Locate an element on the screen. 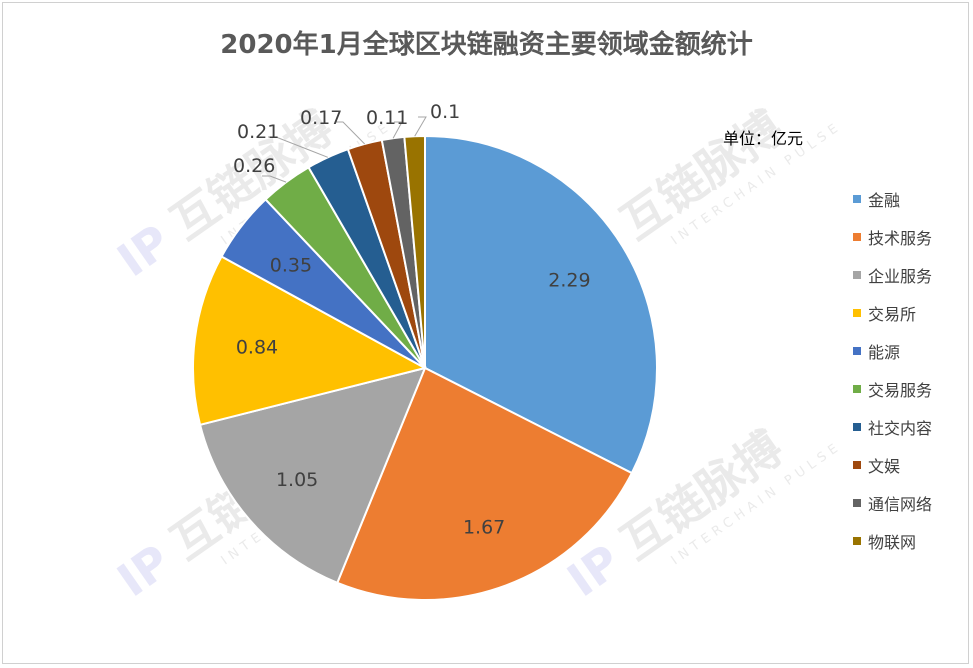  legend-item: 企业服务 is located at coordinates (892, 275).